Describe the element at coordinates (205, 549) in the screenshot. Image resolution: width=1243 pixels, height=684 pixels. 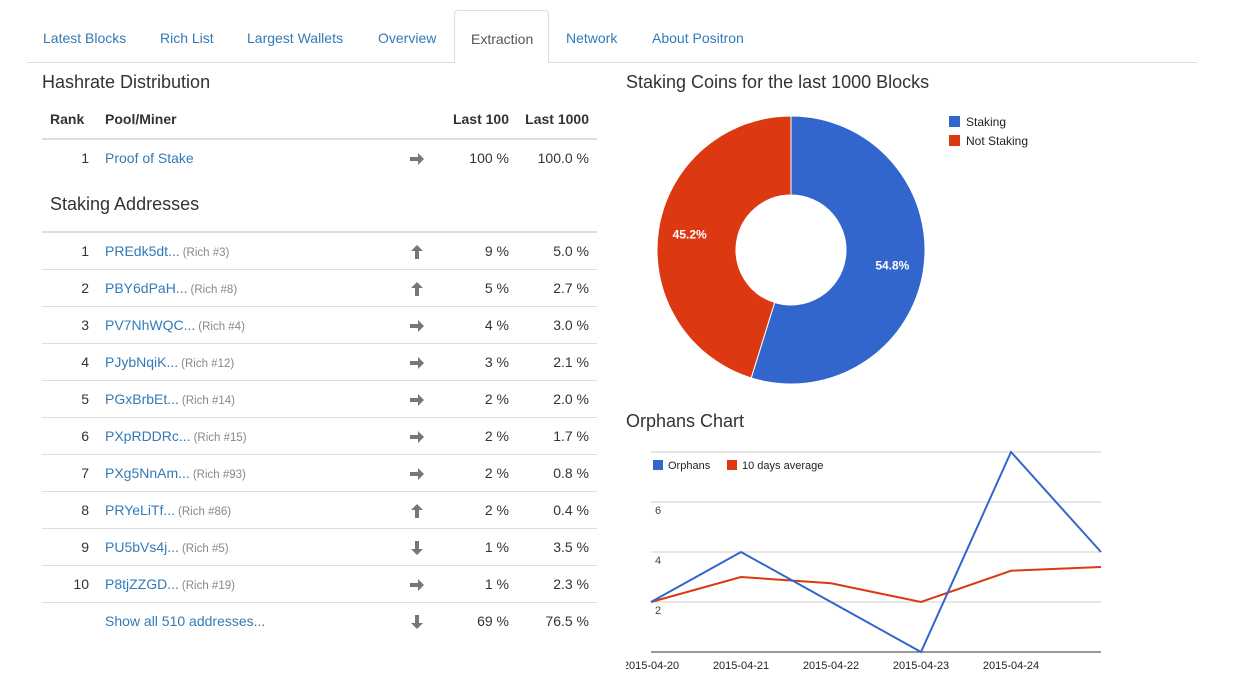
I see `rich-rank-label: (Rich #5)` at that location.